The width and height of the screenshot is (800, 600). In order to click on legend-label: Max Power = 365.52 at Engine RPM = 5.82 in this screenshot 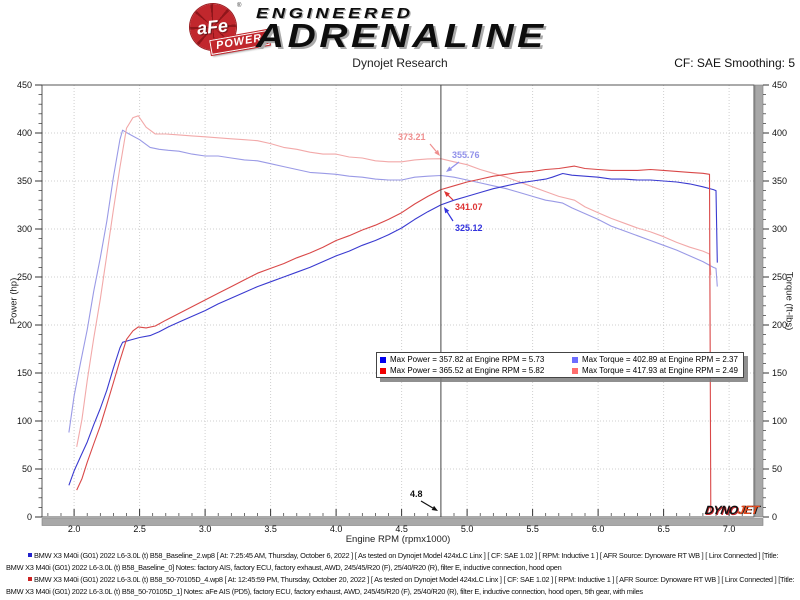, I will do `click(467, 370)`.